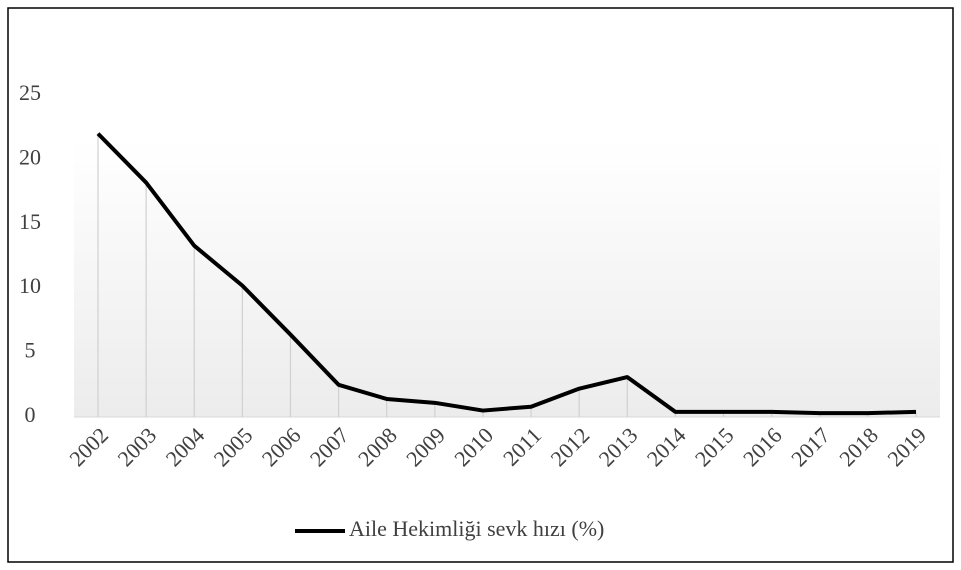 This screenshot has height=570, width=961. I want to click on y-tick-label: 0, so click(30, 414).